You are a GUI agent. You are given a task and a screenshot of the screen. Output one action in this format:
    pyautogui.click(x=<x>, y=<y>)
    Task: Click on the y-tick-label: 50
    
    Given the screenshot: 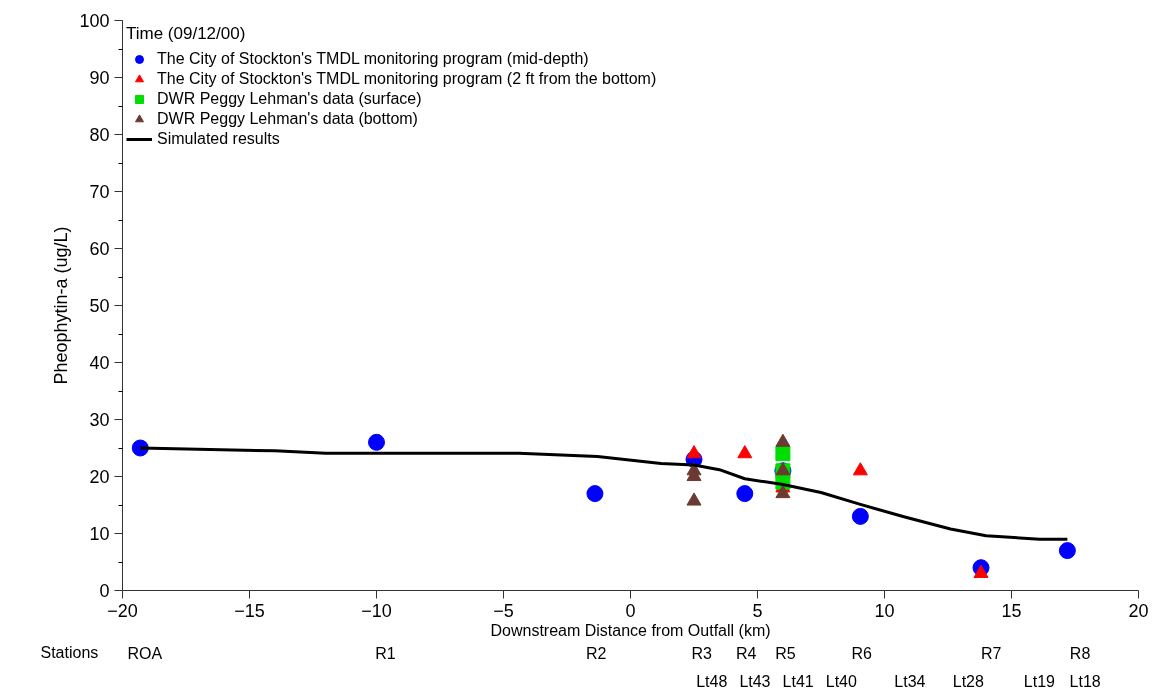 What is the action you would take?
    pyautogui.click(x=99, y=306)
    